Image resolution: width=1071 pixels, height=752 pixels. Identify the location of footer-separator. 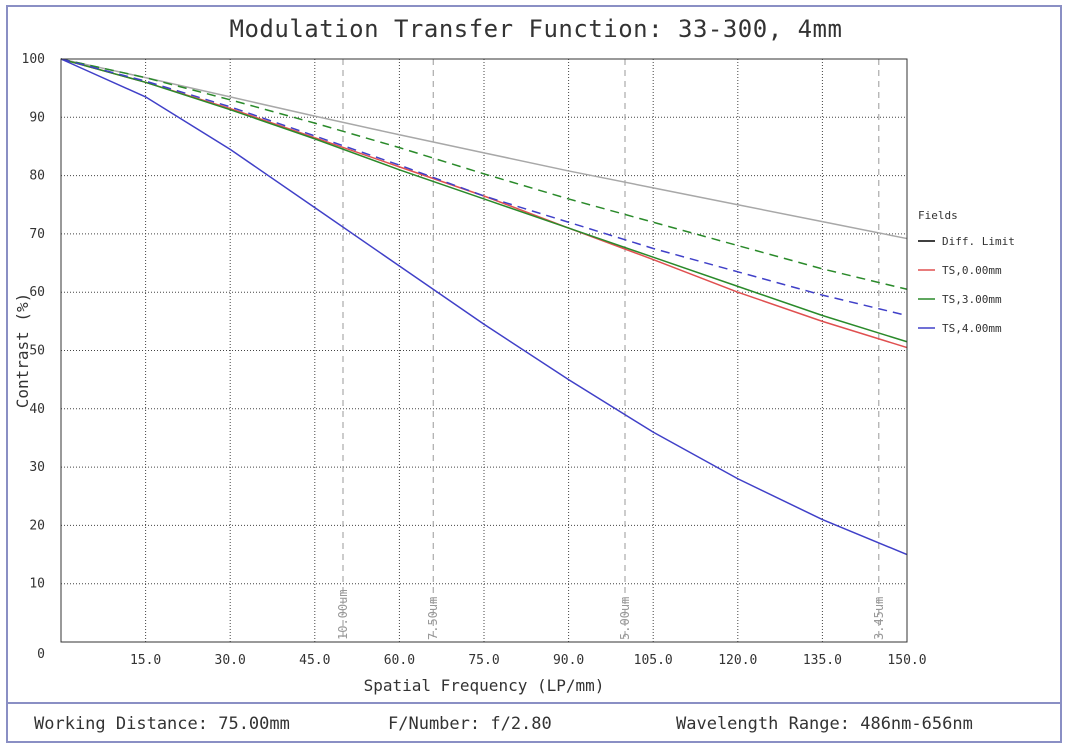
(534, 703).